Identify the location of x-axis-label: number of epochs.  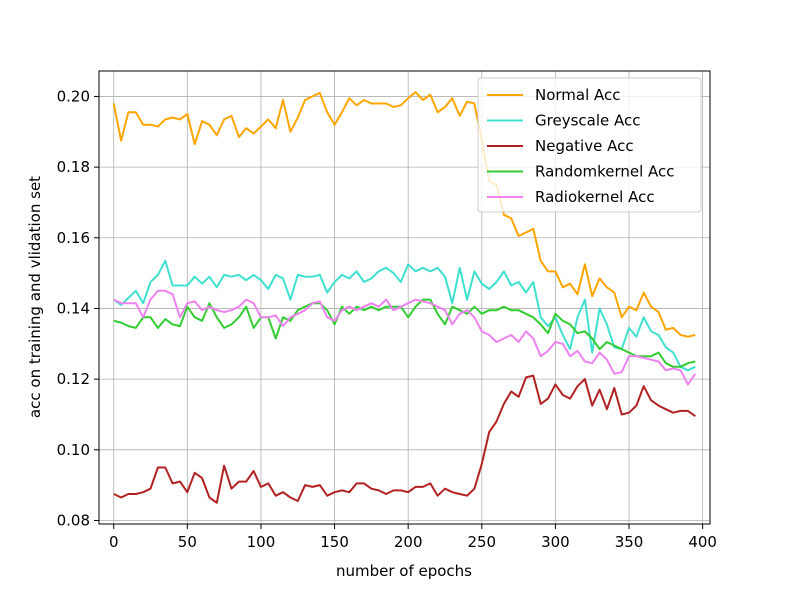
(404, 571).